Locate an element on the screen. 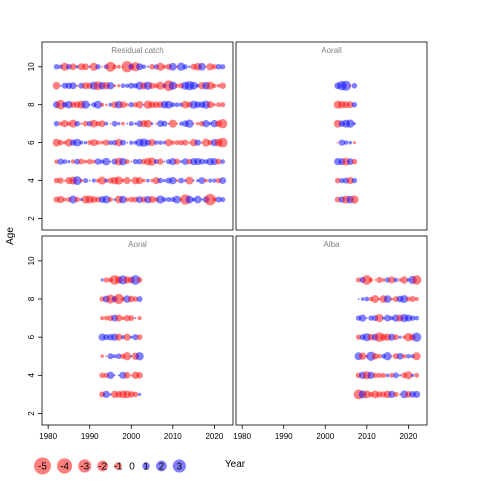  panel-title: Alba is located at coordinates (331, 244).